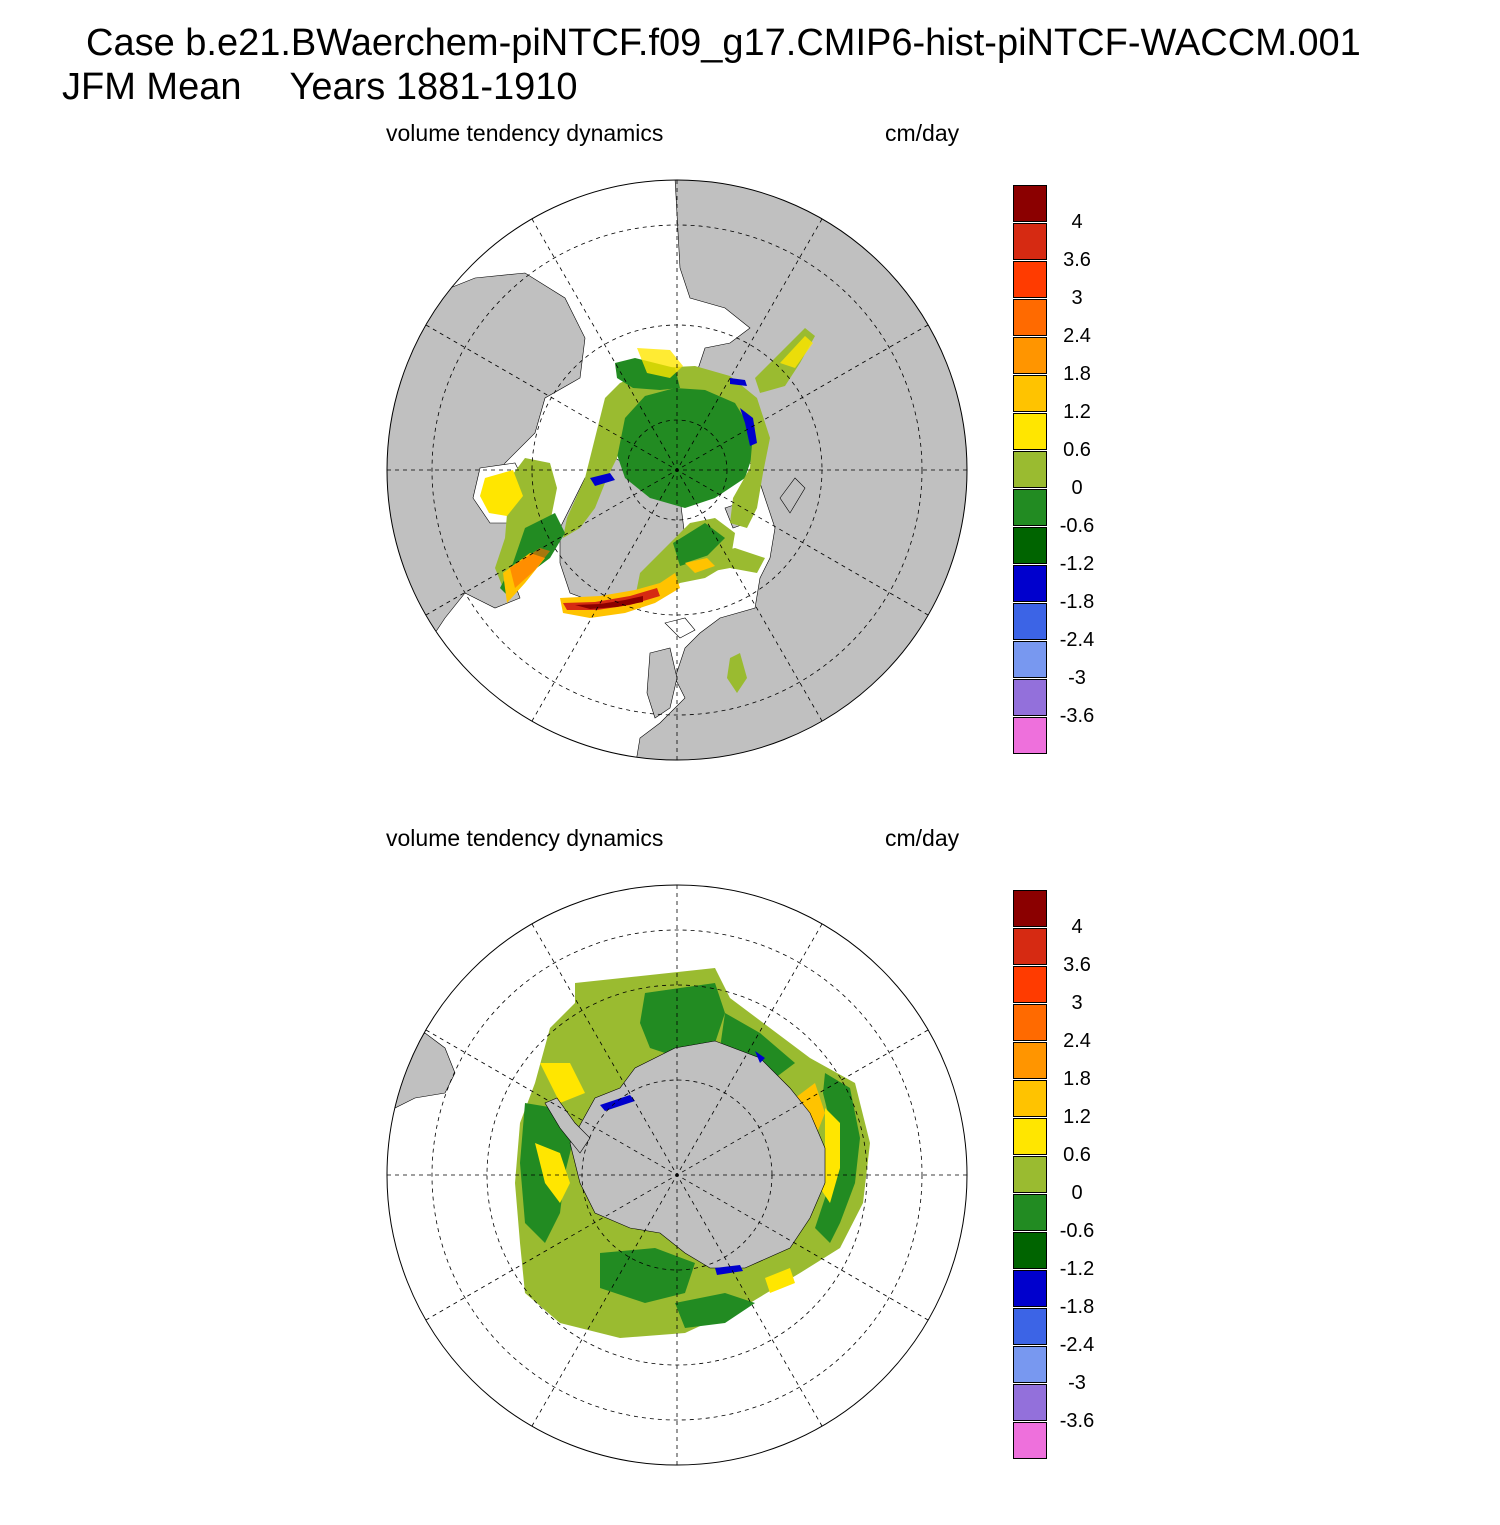  Describe the element at coordinates (682, 1163) in the screenshot. I see `coastal-fringe` at that location.